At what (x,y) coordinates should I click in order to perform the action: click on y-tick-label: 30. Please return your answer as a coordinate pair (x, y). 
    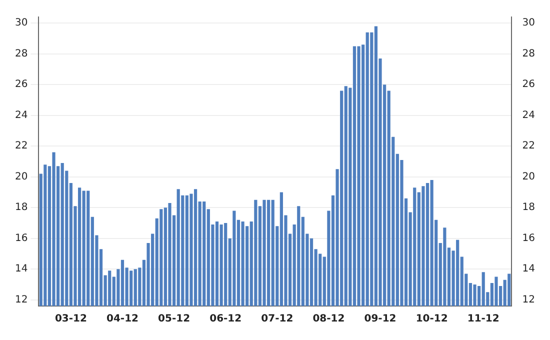
    Looking at the image, I should click on (21, 23).